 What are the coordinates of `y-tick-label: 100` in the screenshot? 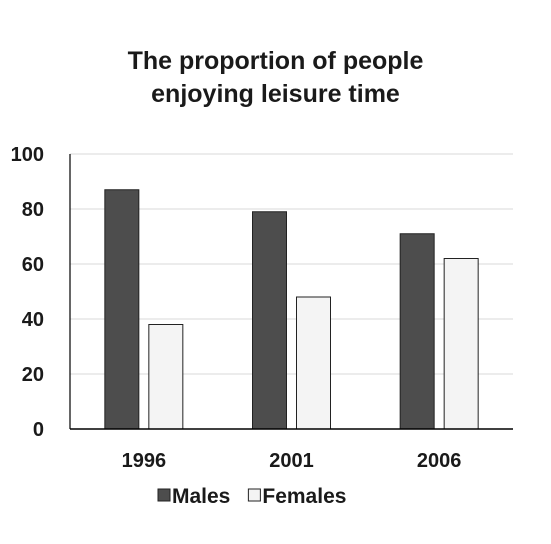 It's located at (27, 155).